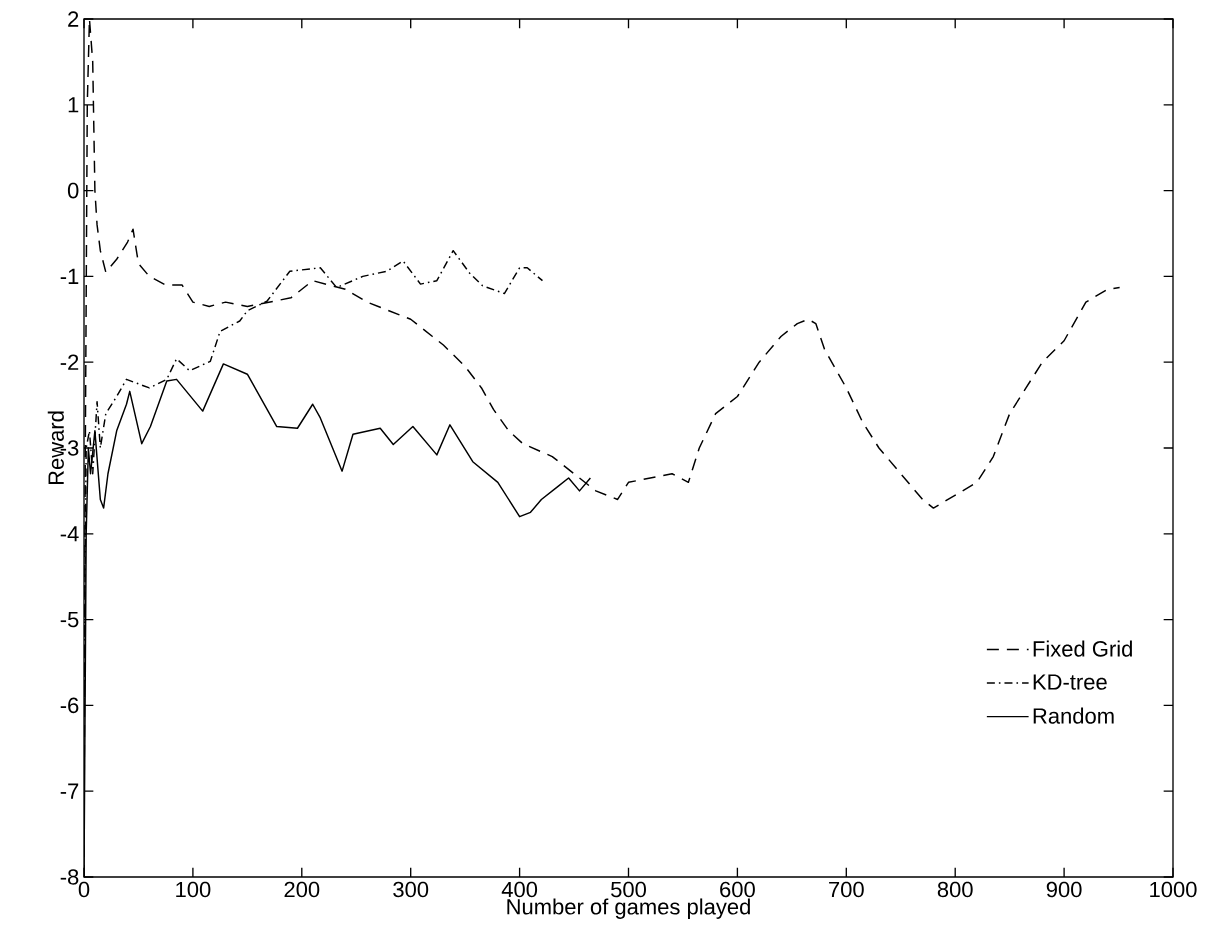  I want to click on y-tick-label: -7, so click(69, 791).